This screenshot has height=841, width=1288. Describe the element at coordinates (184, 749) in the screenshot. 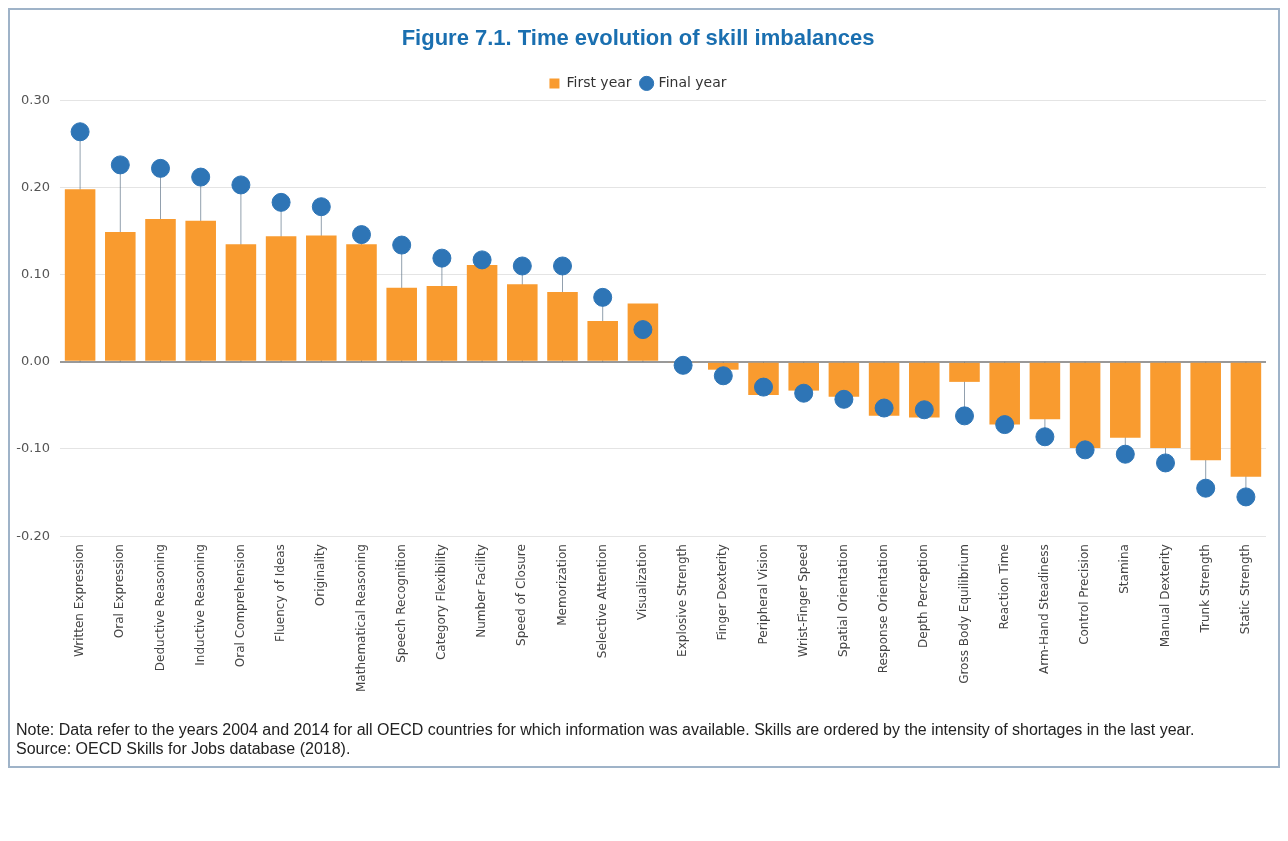

I see `source-note: Source: OECD Skills for Jobs database (2018).` at that location.